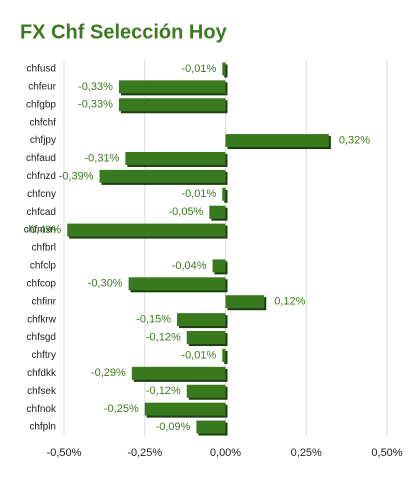  What do you see at coordinates (42, 86) in the screenshot?
I see `y-tick-label: chfeur` at bounding box center [42, 86].